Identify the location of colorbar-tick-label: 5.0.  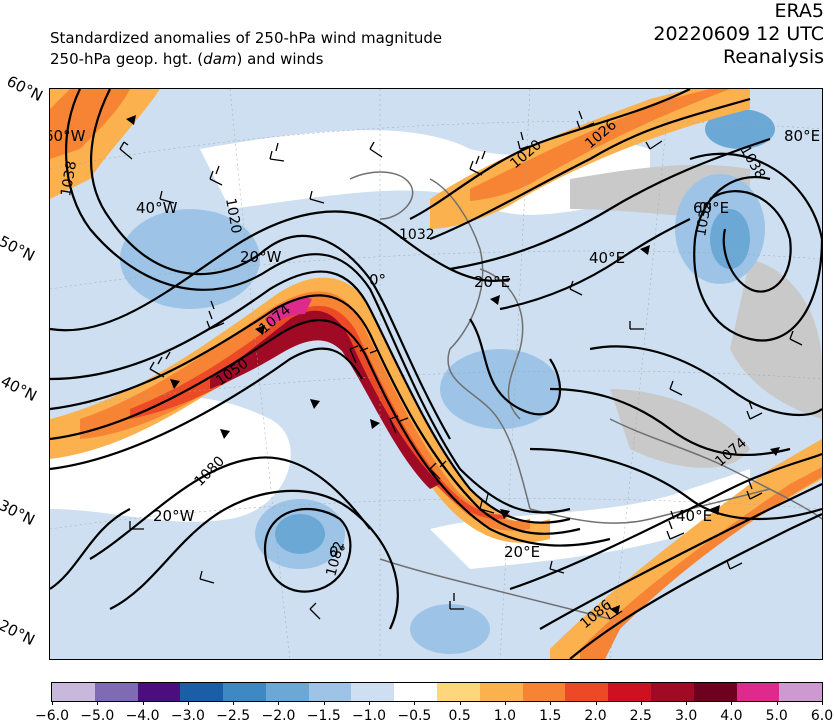
(776, 716).